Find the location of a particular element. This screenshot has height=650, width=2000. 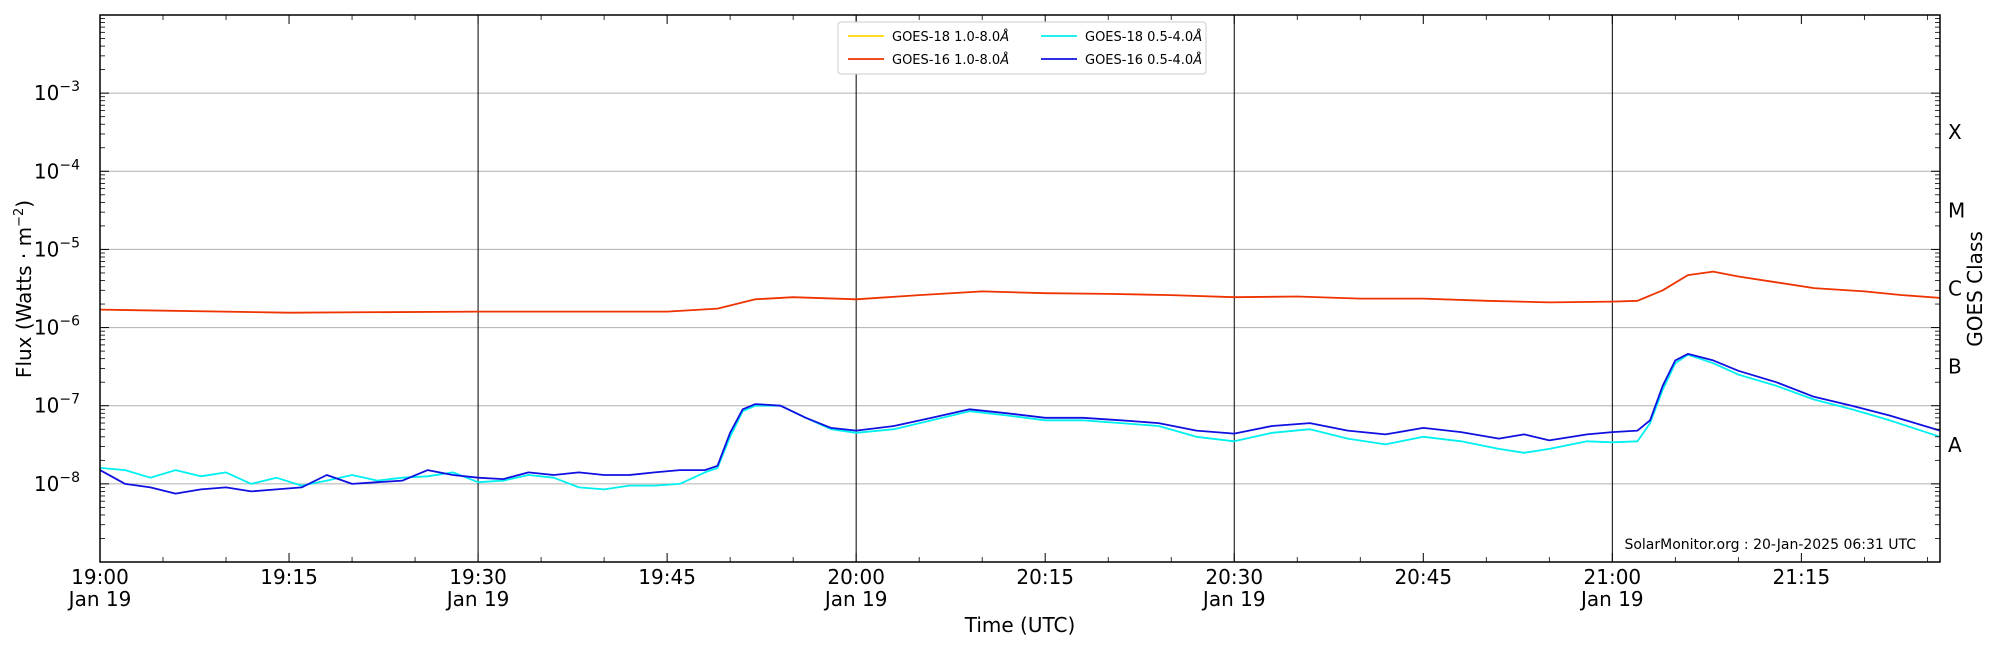

xtick-date-label-0: Jan 19 is located at coordinates (99, 599).